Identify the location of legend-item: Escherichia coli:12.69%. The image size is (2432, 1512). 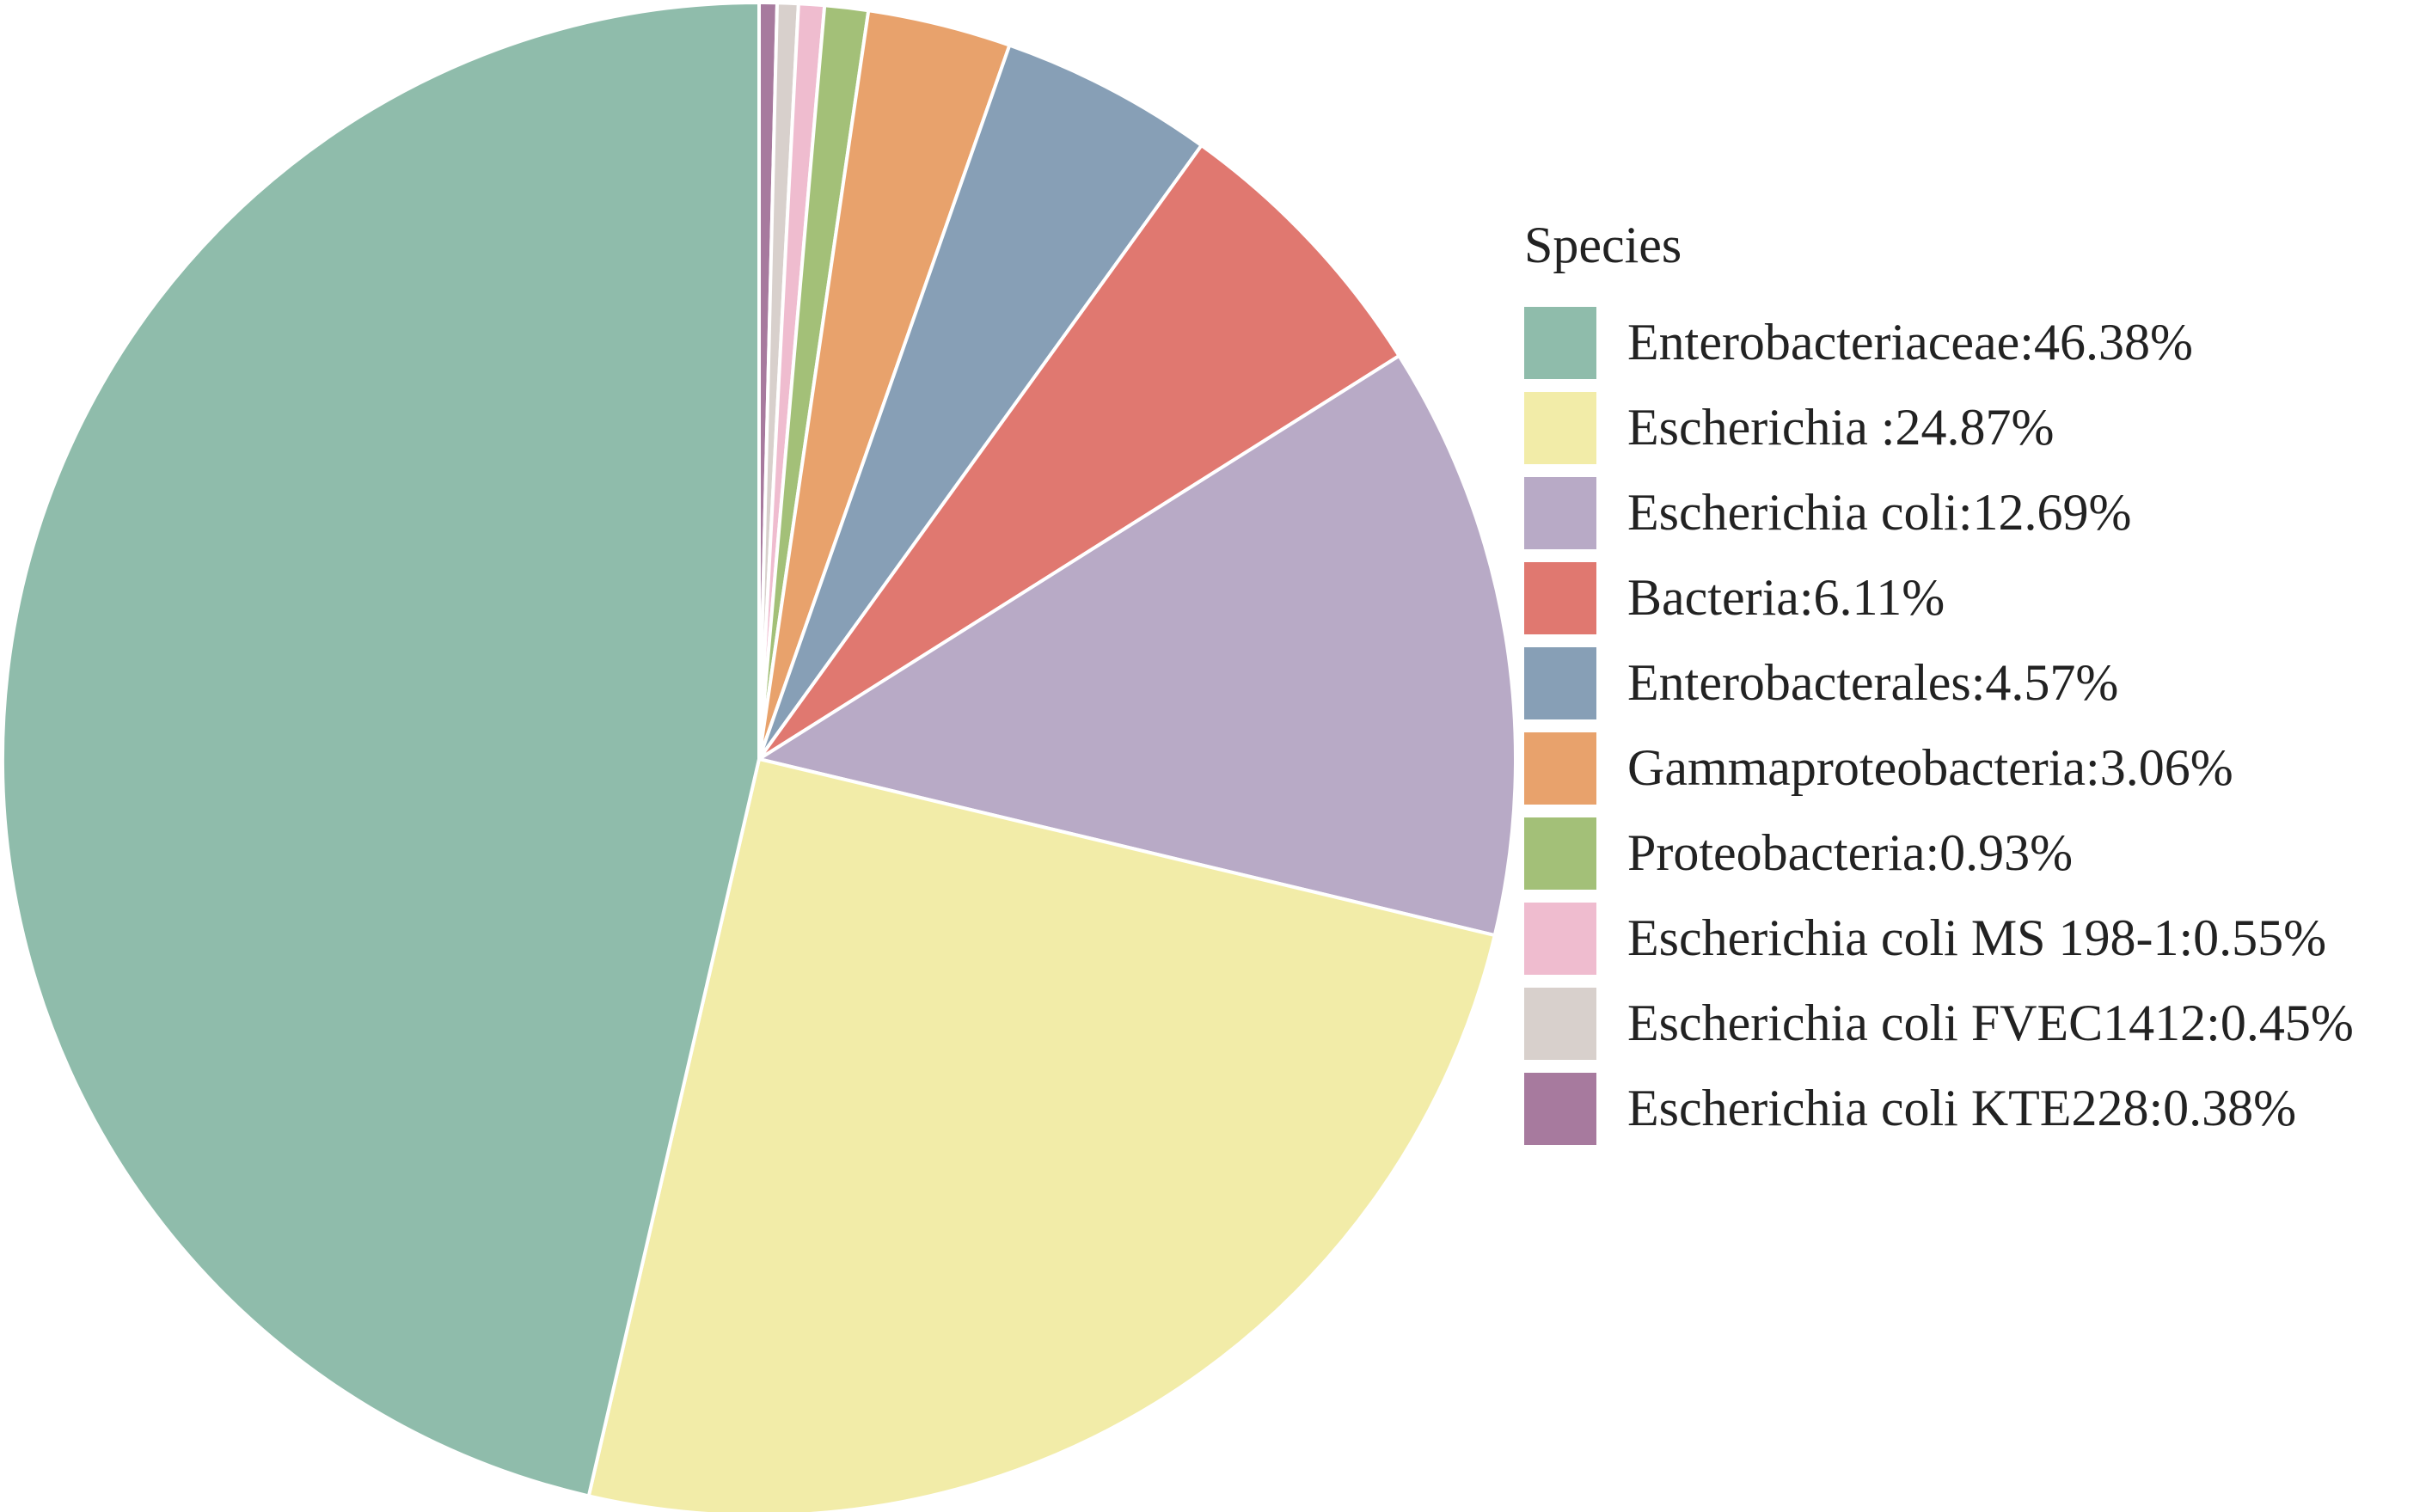
(1939, 512).